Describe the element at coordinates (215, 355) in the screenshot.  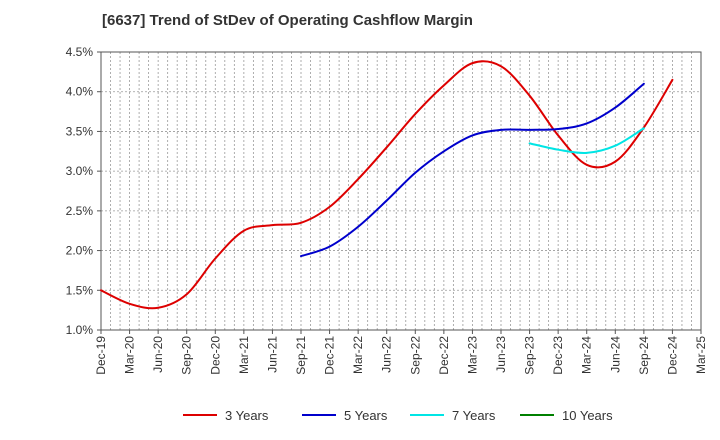
I see `x-tick-label: Dec-20` at that location.